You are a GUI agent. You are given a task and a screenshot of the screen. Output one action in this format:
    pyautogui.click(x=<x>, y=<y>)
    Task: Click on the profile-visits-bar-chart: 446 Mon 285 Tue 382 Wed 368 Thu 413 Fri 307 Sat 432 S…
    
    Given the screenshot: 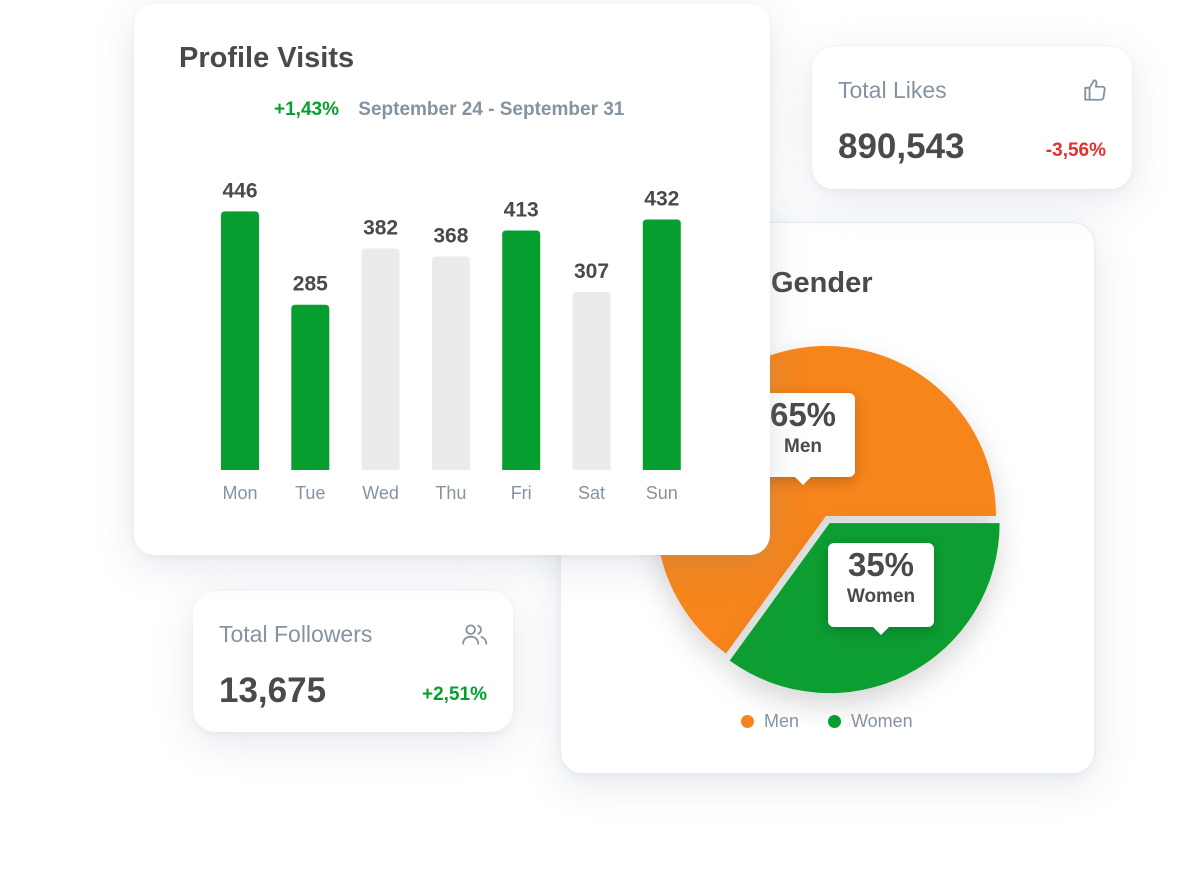 What is the action you would take?
    pyautogui.click(x=451, y=341)
    